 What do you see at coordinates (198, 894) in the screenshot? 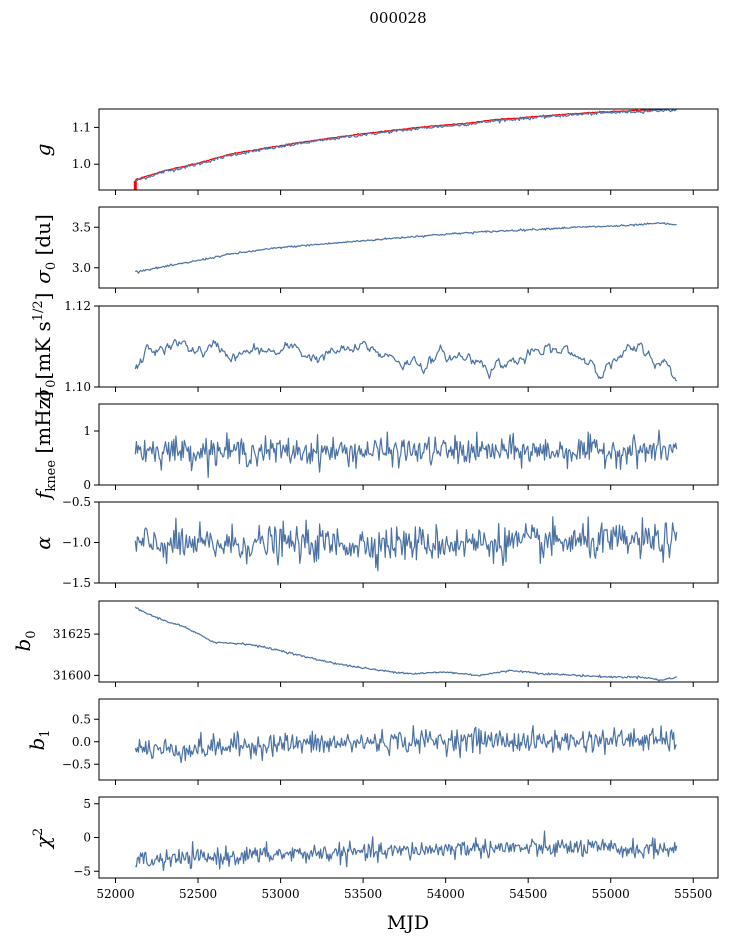
I see `xtick-label: 52500` at bounding box center [198, 894].